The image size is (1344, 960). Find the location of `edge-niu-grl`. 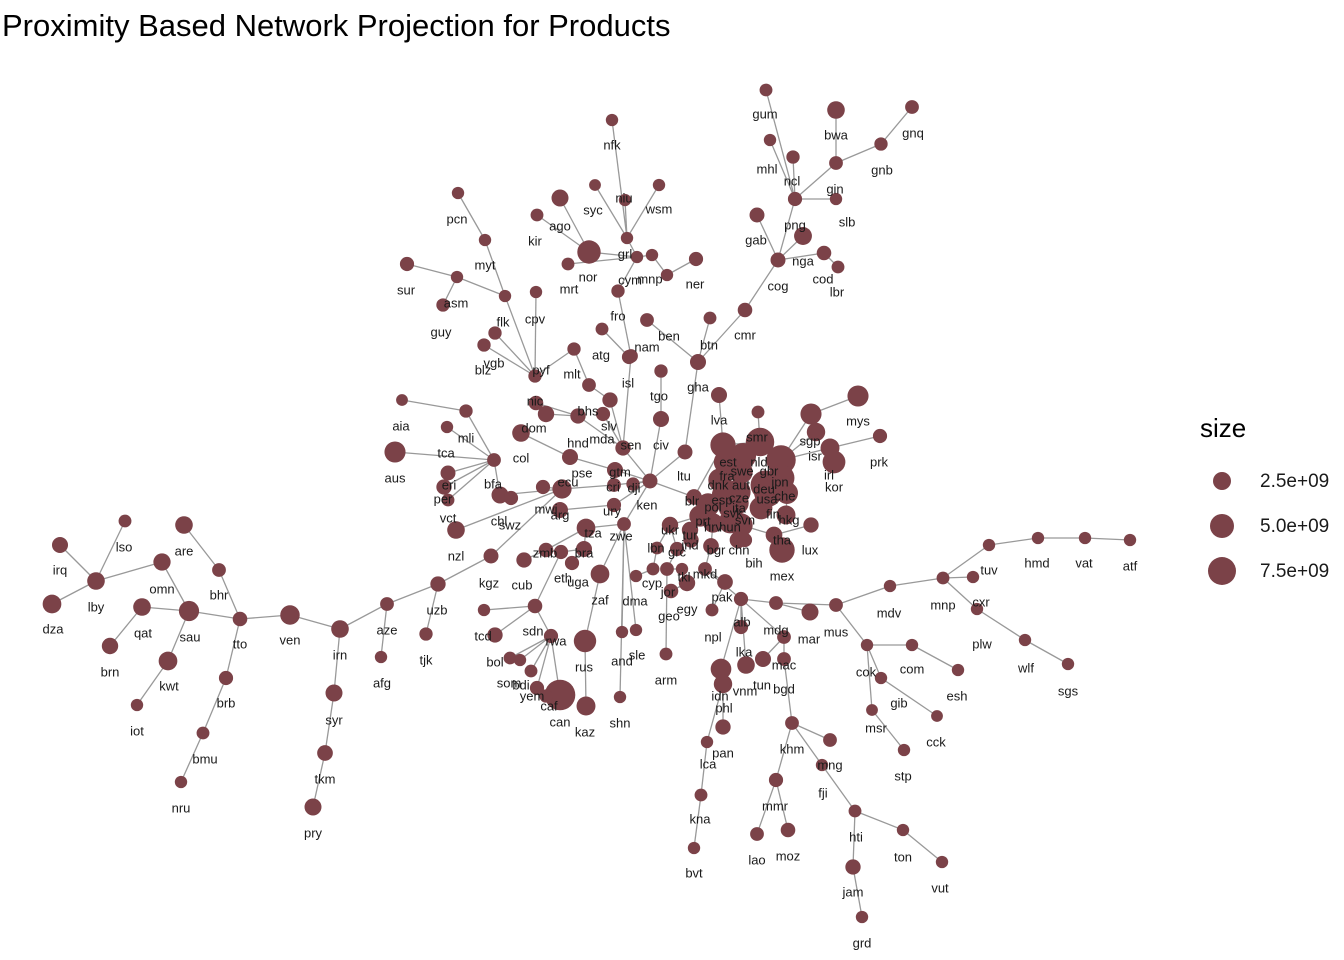

edge-niu-grl is located at coordinates (611, 211).